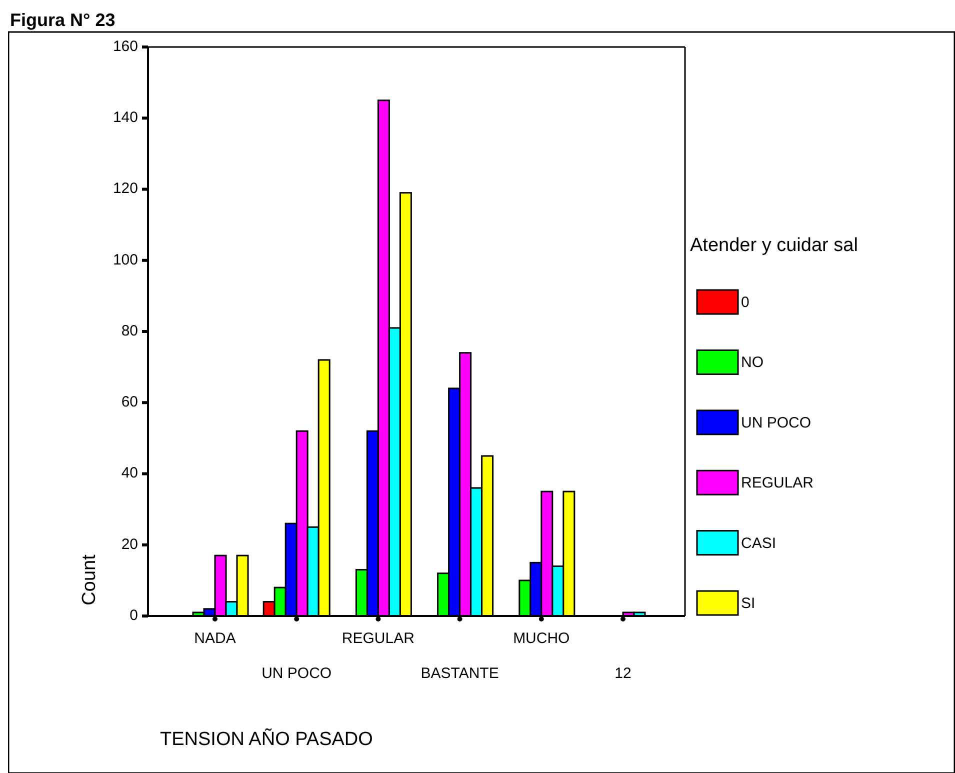  Describe the element at coordinates (748, 603) in the screenshot. I see `legend-label: SI` at that location.